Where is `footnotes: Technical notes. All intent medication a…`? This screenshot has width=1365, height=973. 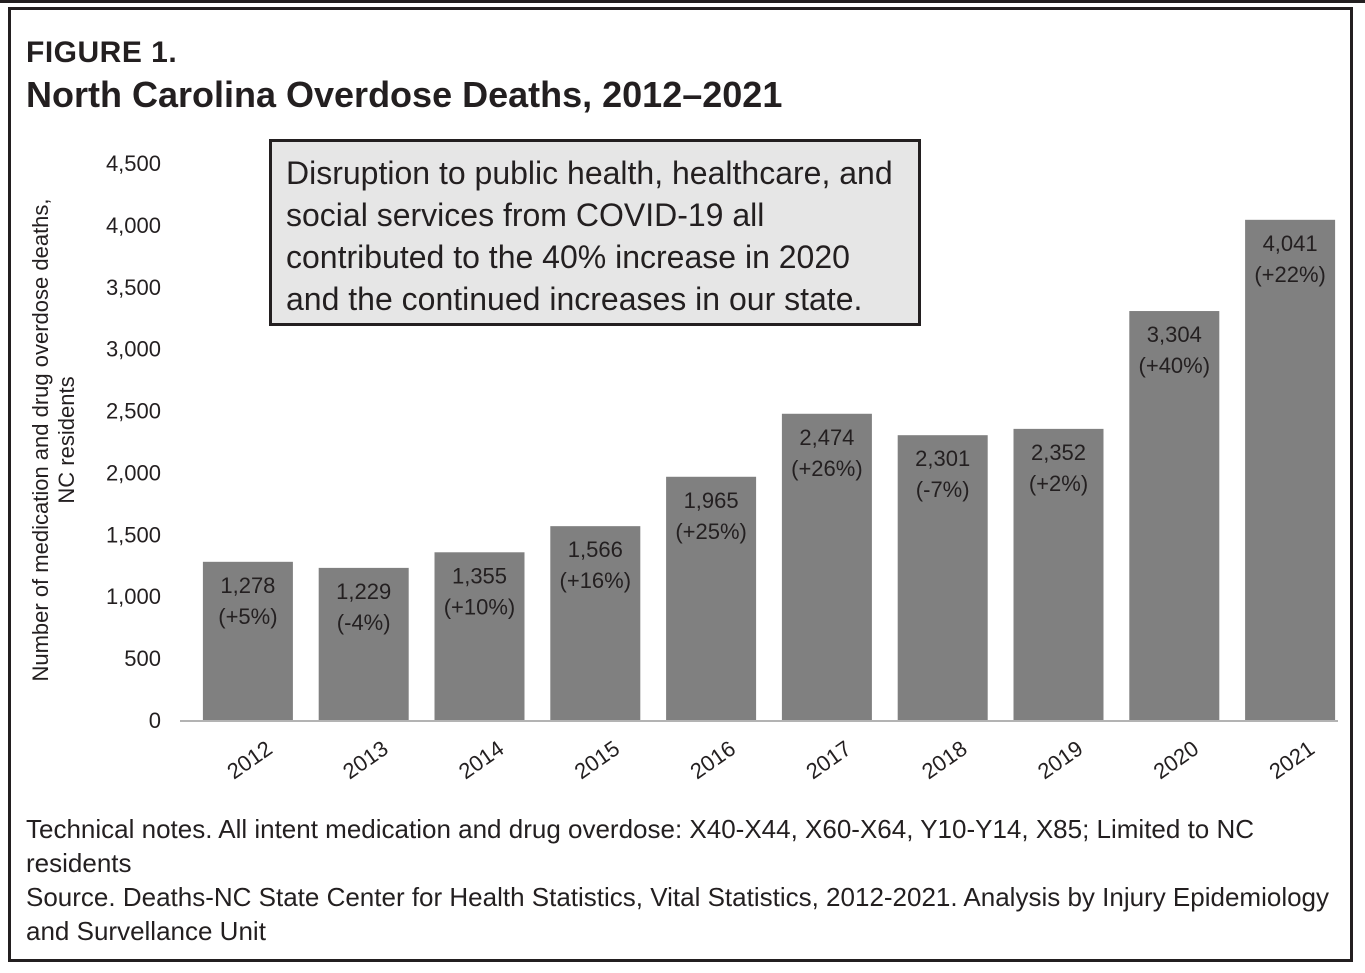
footnotes: Technical notes. All intent medication a… is located at coordinates (681, 880).